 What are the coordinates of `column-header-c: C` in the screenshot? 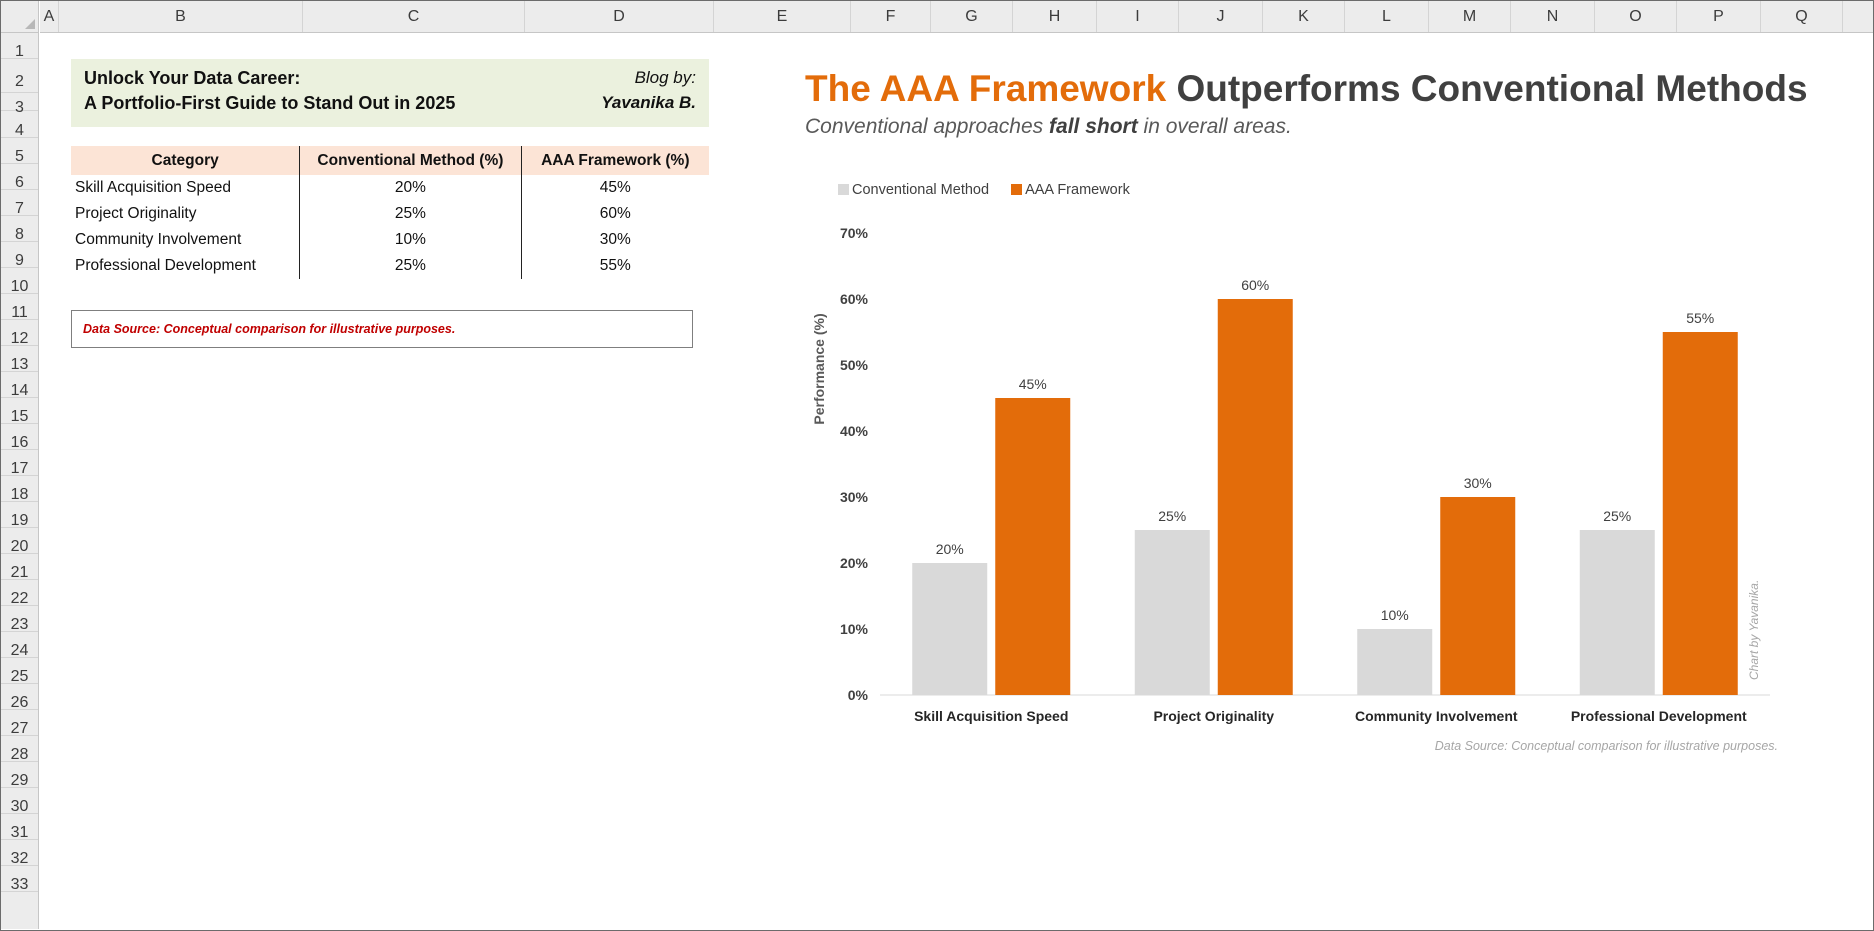 It's located at (414, 16).